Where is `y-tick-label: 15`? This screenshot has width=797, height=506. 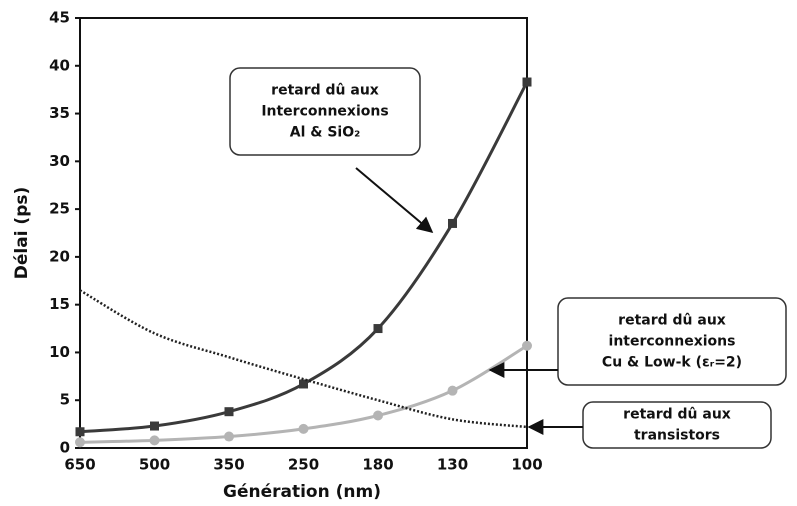
y-tick-label: 15 is located at coordinates (59, 304).